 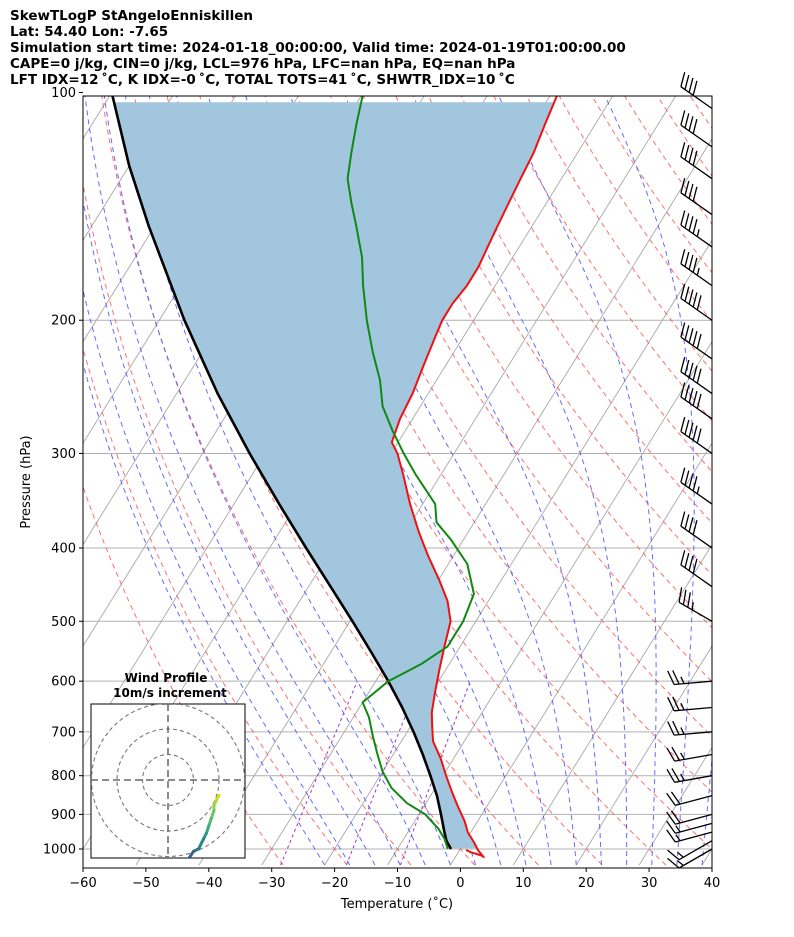 What do you see at coordinates (131, 16) in the screenshot?
I see `chart-title: SkewTLogP StAngeloEnniskillen` at bounding box center [131, 16].